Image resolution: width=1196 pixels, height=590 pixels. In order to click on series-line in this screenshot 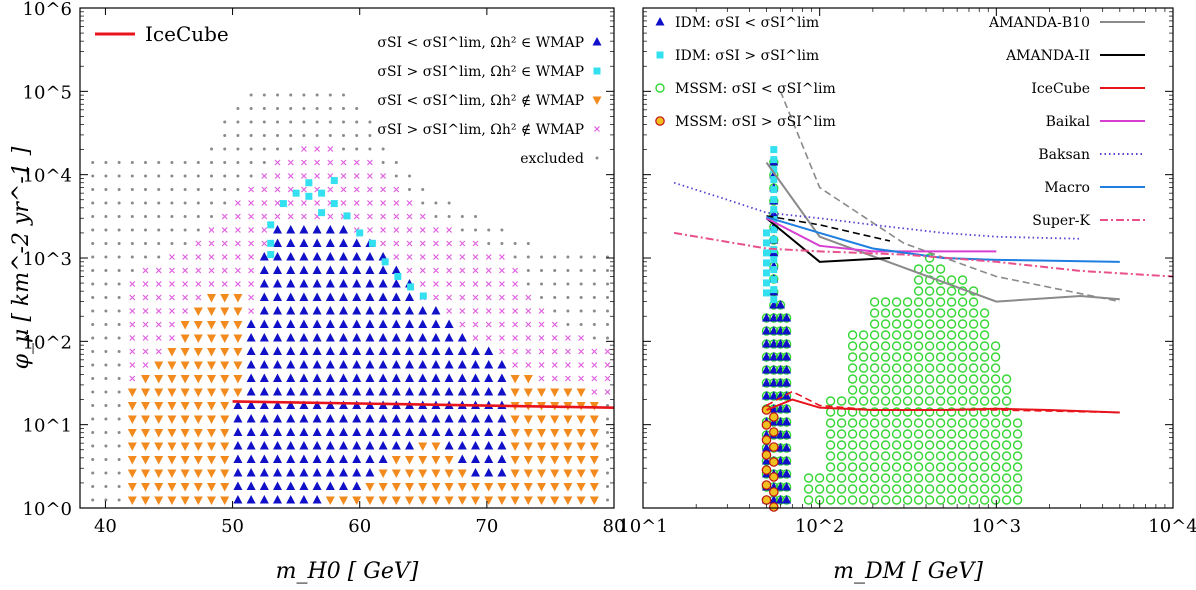, I will do `click(881, 235)`.